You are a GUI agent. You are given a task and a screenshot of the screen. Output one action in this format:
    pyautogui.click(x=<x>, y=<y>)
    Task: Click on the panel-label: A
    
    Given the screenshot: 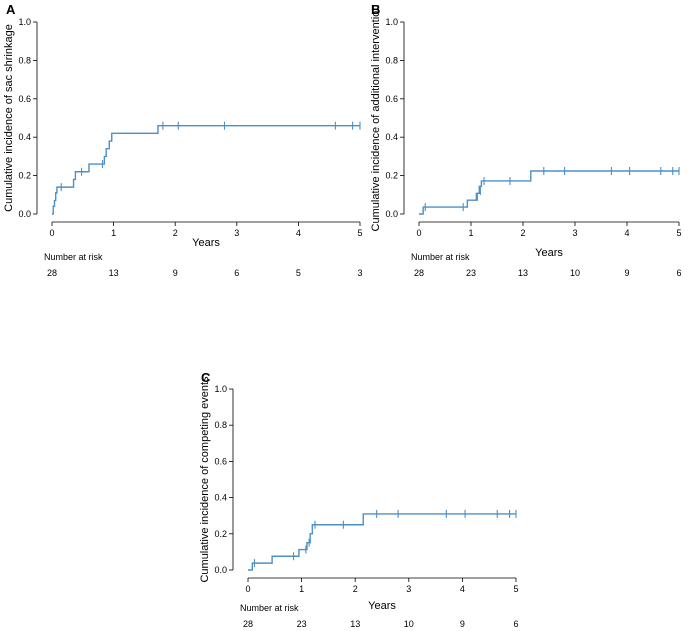 What is the action you would take?
    pyautogui.click(x=11, y=9)
    